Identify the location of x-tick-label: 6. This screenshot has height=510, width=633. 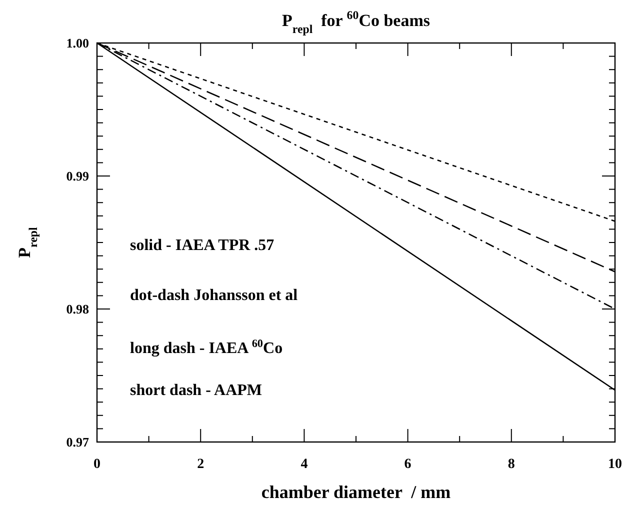
(408, 464).